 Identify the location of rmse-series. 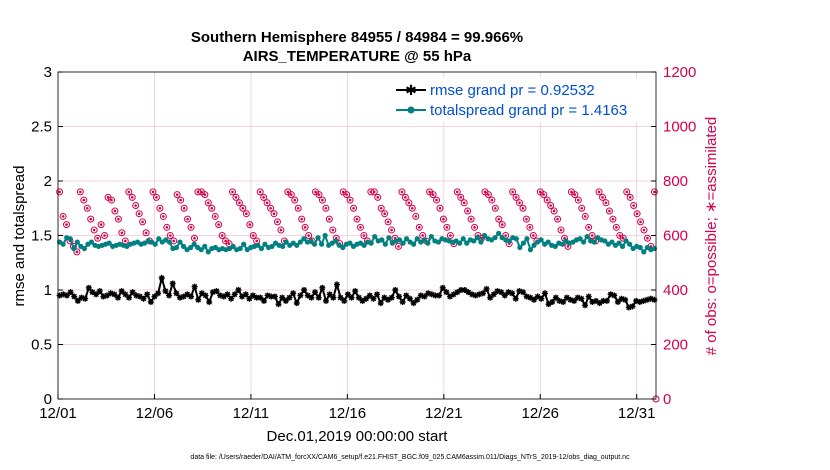
(357, 292).